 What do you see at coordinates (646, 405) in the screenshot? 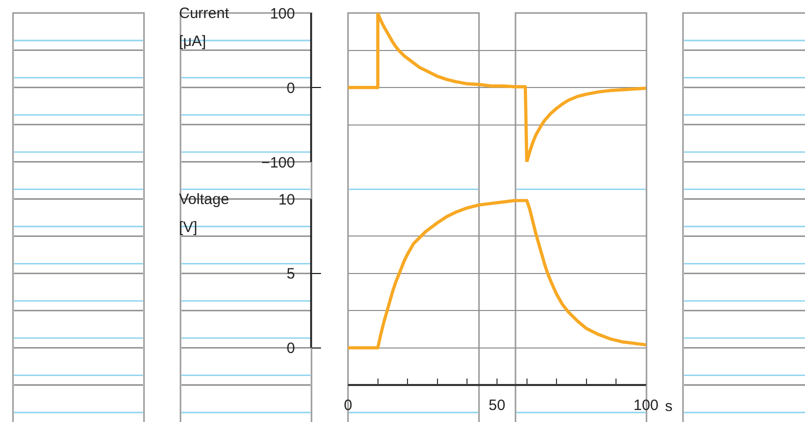
I see `x-tick-label: 100` at bounding box center [646, 405].